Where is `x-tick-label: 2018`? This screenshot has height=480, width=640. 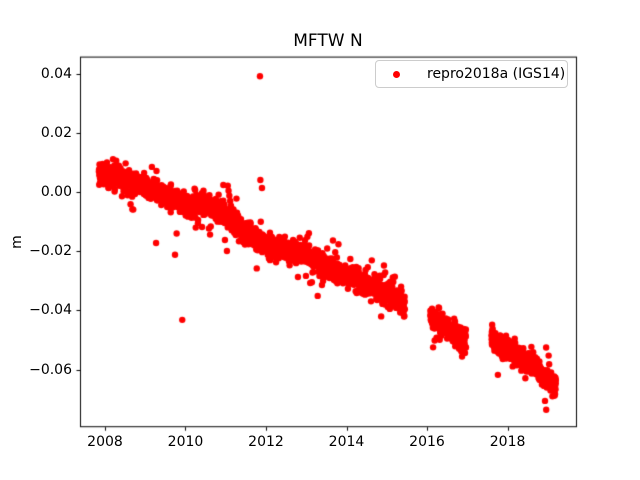
x-tick-label: 2018 is located at coordinates (507, 442).